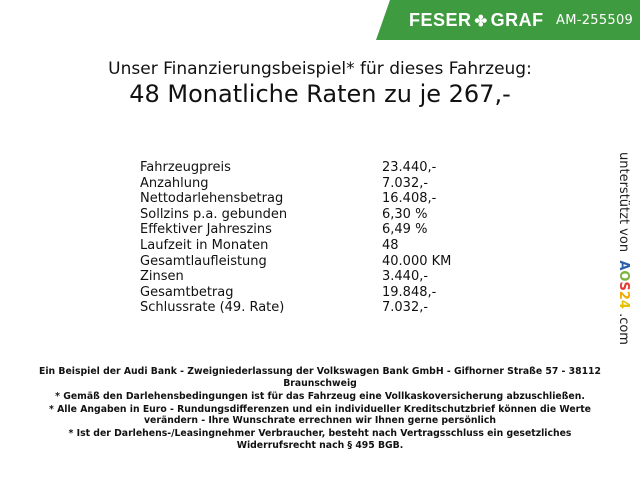  Describe the element at coordinates (595, 20) in the screenshot. I see `vehicle-code: AM-255509` at that location.